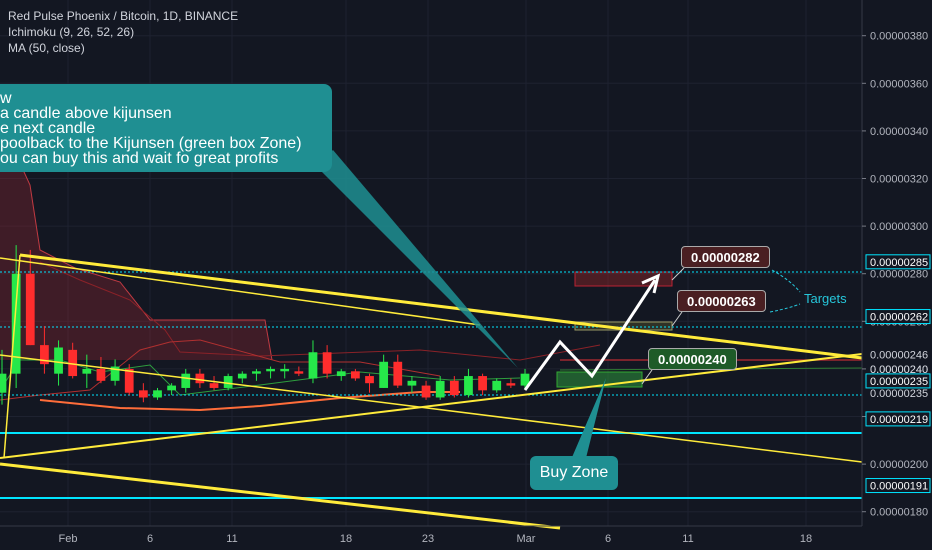 The height and width of the screenshot is (550, 932). What do you see at coordinates (526, 539) in the screenshot?
I see `time-tick-label: Mar` at bounding box center [526, 539].